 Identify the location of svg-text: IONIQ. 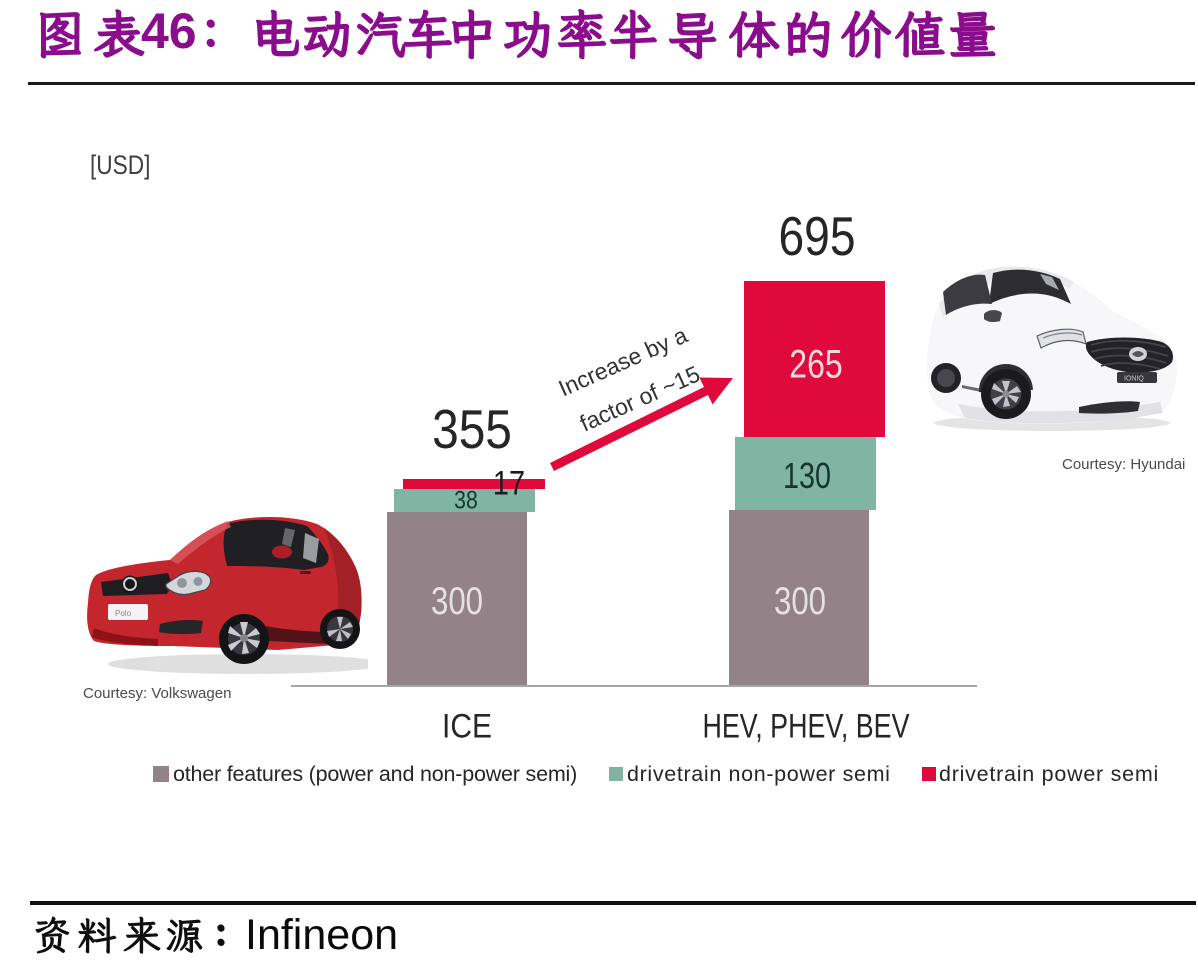
(1134, 379).